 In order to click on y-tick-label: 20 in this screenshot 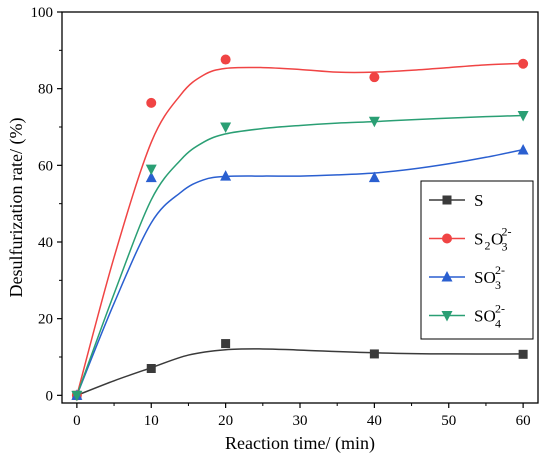, I will do `click(45, 320)`.